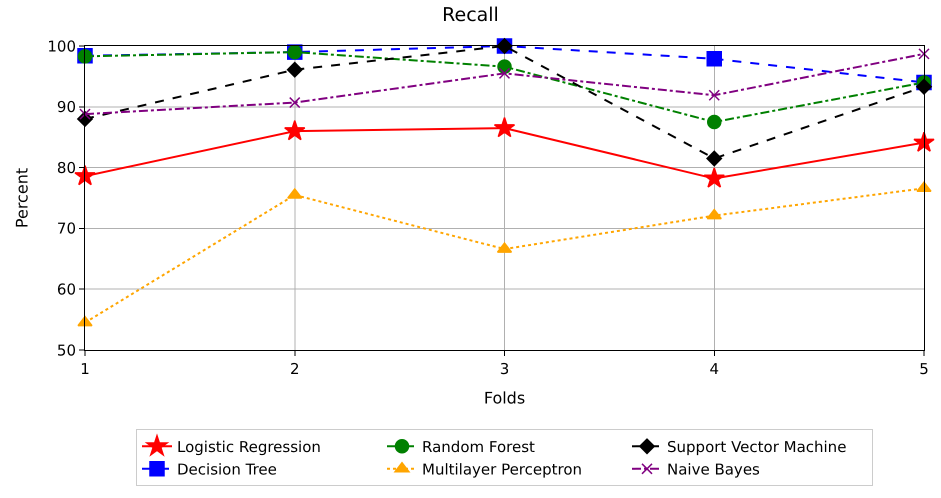 The image size is (941, 498). What do you see at coordinates (249, 447) in the screenshot?
I see `legend-label: Logistic Regression` at bounding box center [249, 447].